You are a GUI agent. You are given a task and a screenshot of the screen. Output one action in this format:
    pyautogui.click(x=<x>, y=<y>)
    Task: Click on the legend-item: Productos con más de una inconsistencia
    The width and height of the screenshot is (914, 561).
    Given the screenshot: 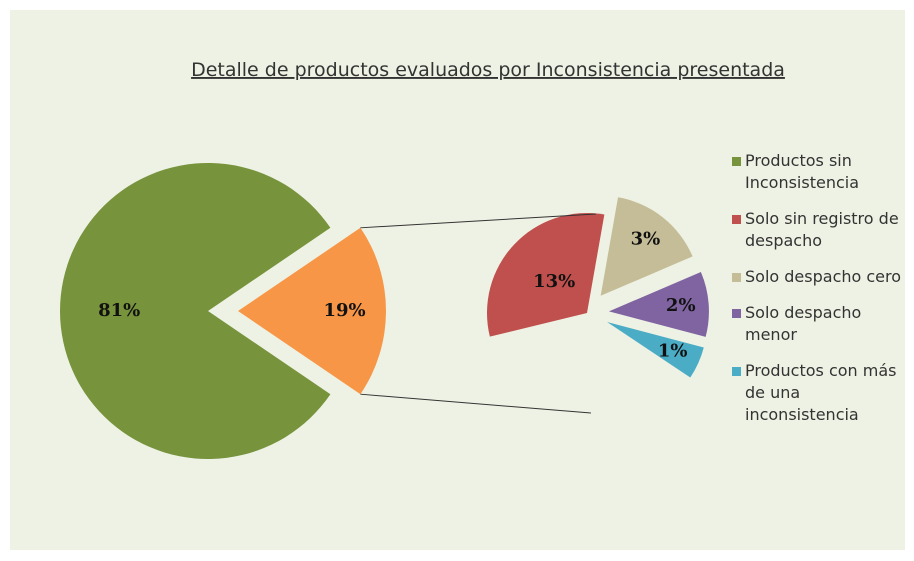 What is the action you would take?
    pyautogui.click(x=819, y=393)
    